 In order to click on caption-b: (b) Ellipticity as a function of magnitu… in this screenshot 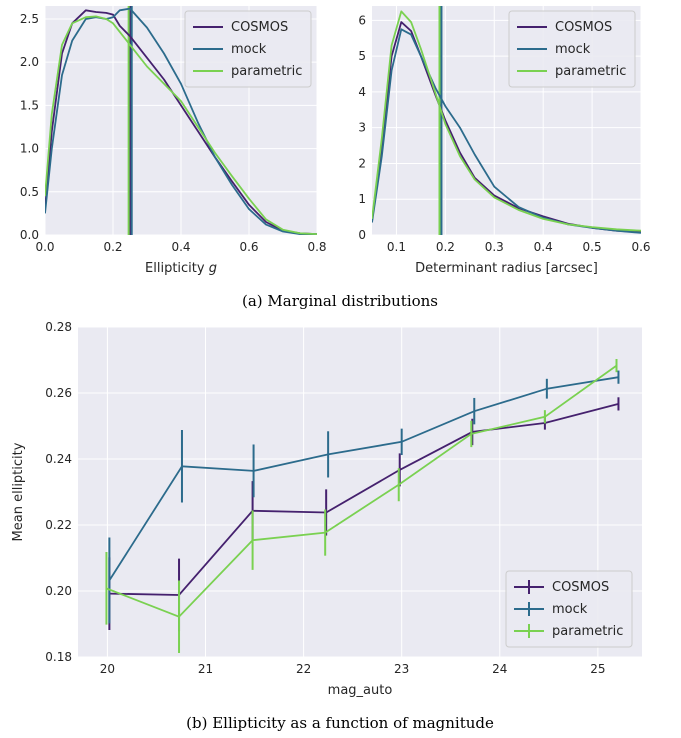, I will do `click(340, 723)`.